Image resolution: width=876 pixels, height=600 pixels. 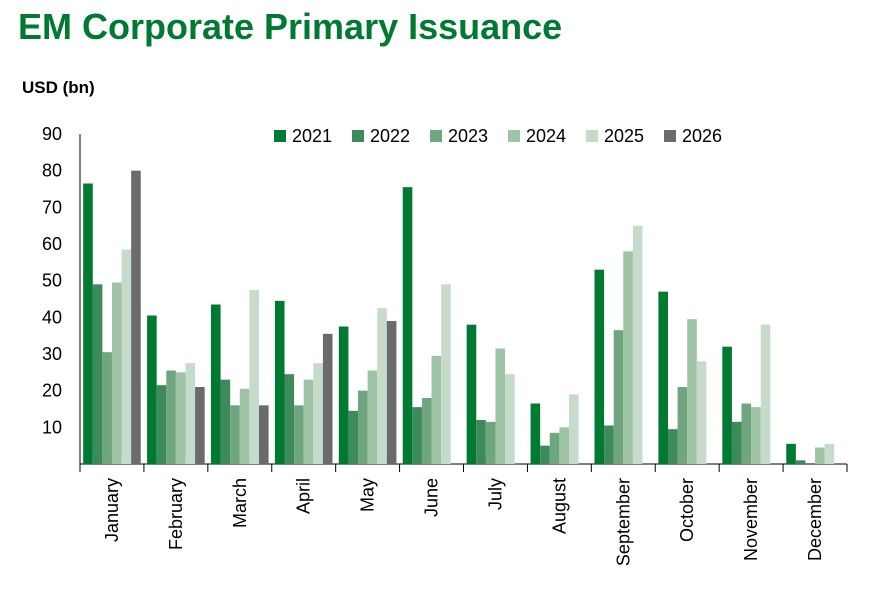 What do you see at coordinates (190, 413) in the screenshot?
I see `bar-2025-february` at bounding box center [190, 413].